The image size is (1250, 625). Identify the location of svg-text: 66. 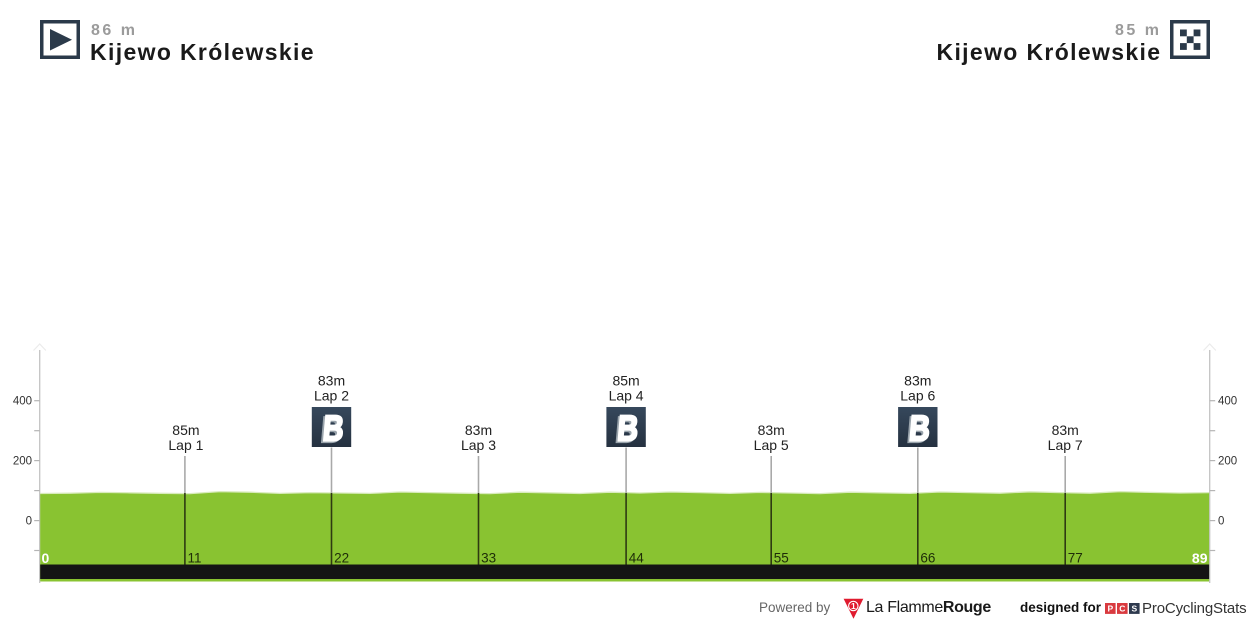
(927, 557).